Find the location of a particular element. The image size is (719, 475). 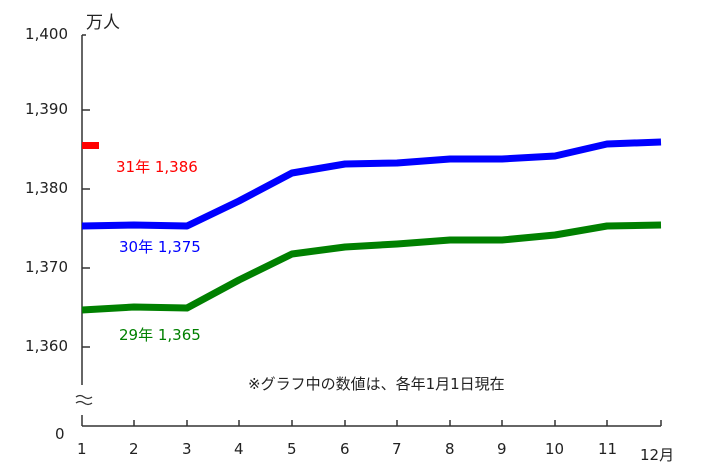

x-tick-10: 10 is located at coordinates (555, 449).